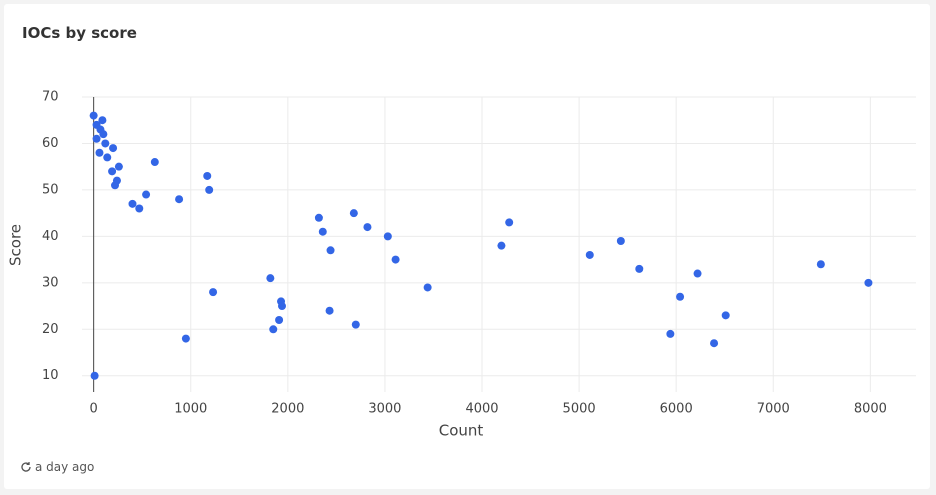 This screenshot has width=936, height=495. I want to click on y-tick-label: 70, so click(50, 97).